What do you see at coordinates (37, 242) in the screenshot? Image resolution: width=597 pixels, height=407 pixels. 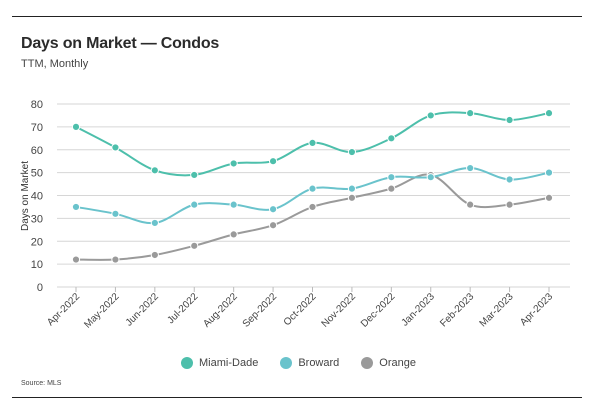 I see `y-tick-label: 20` at bounding box center [37, 242].